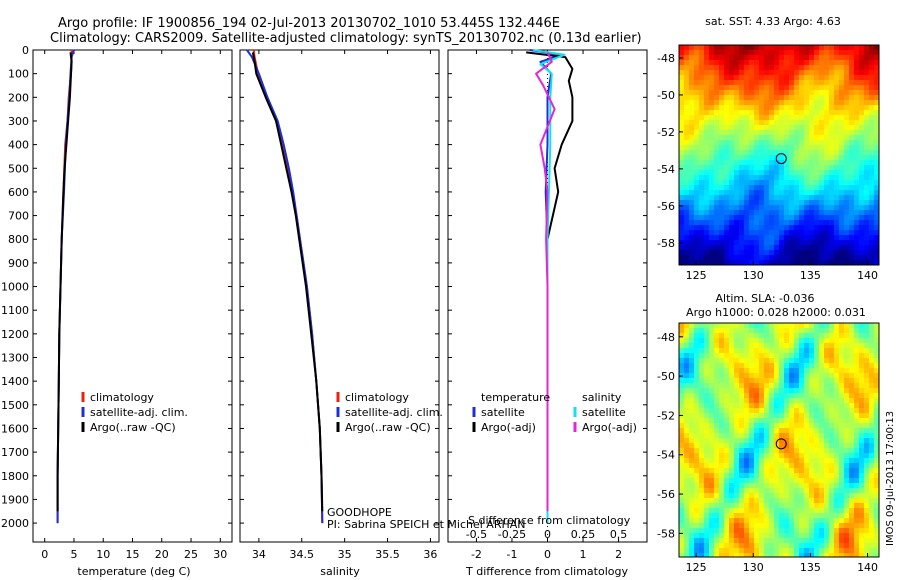 This screenshot has height=580, width=900. I want to click on lat-tick-label: -50, so click(666, 95).